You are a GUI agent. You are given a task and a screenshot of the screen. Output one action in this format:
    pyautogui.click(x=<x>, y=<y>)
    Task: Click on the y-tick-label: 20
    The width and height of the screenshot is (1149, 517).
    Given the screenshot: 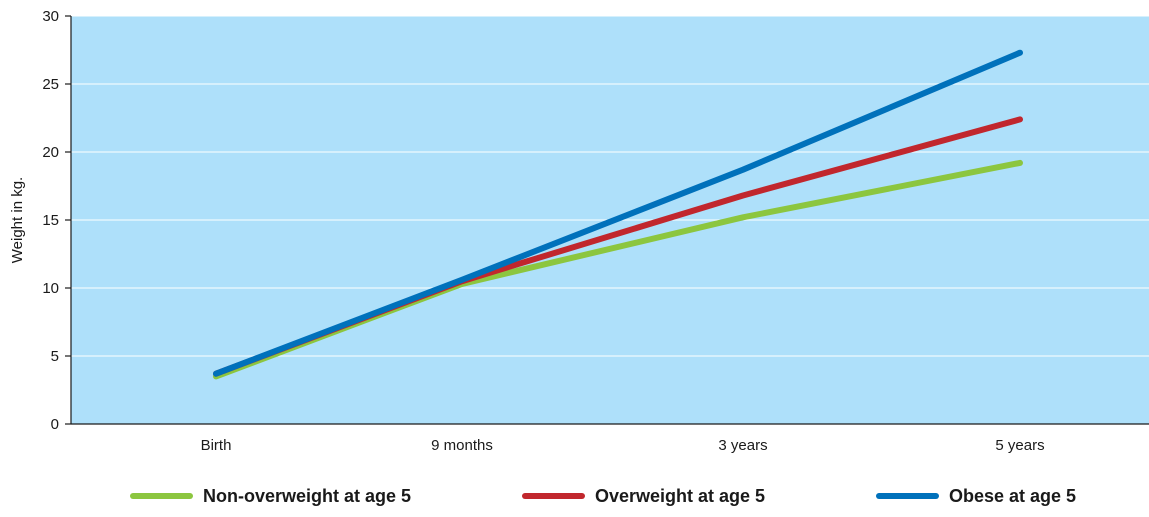 What is the action you would take?
    pyautogui.click(x=50, y=152)
    